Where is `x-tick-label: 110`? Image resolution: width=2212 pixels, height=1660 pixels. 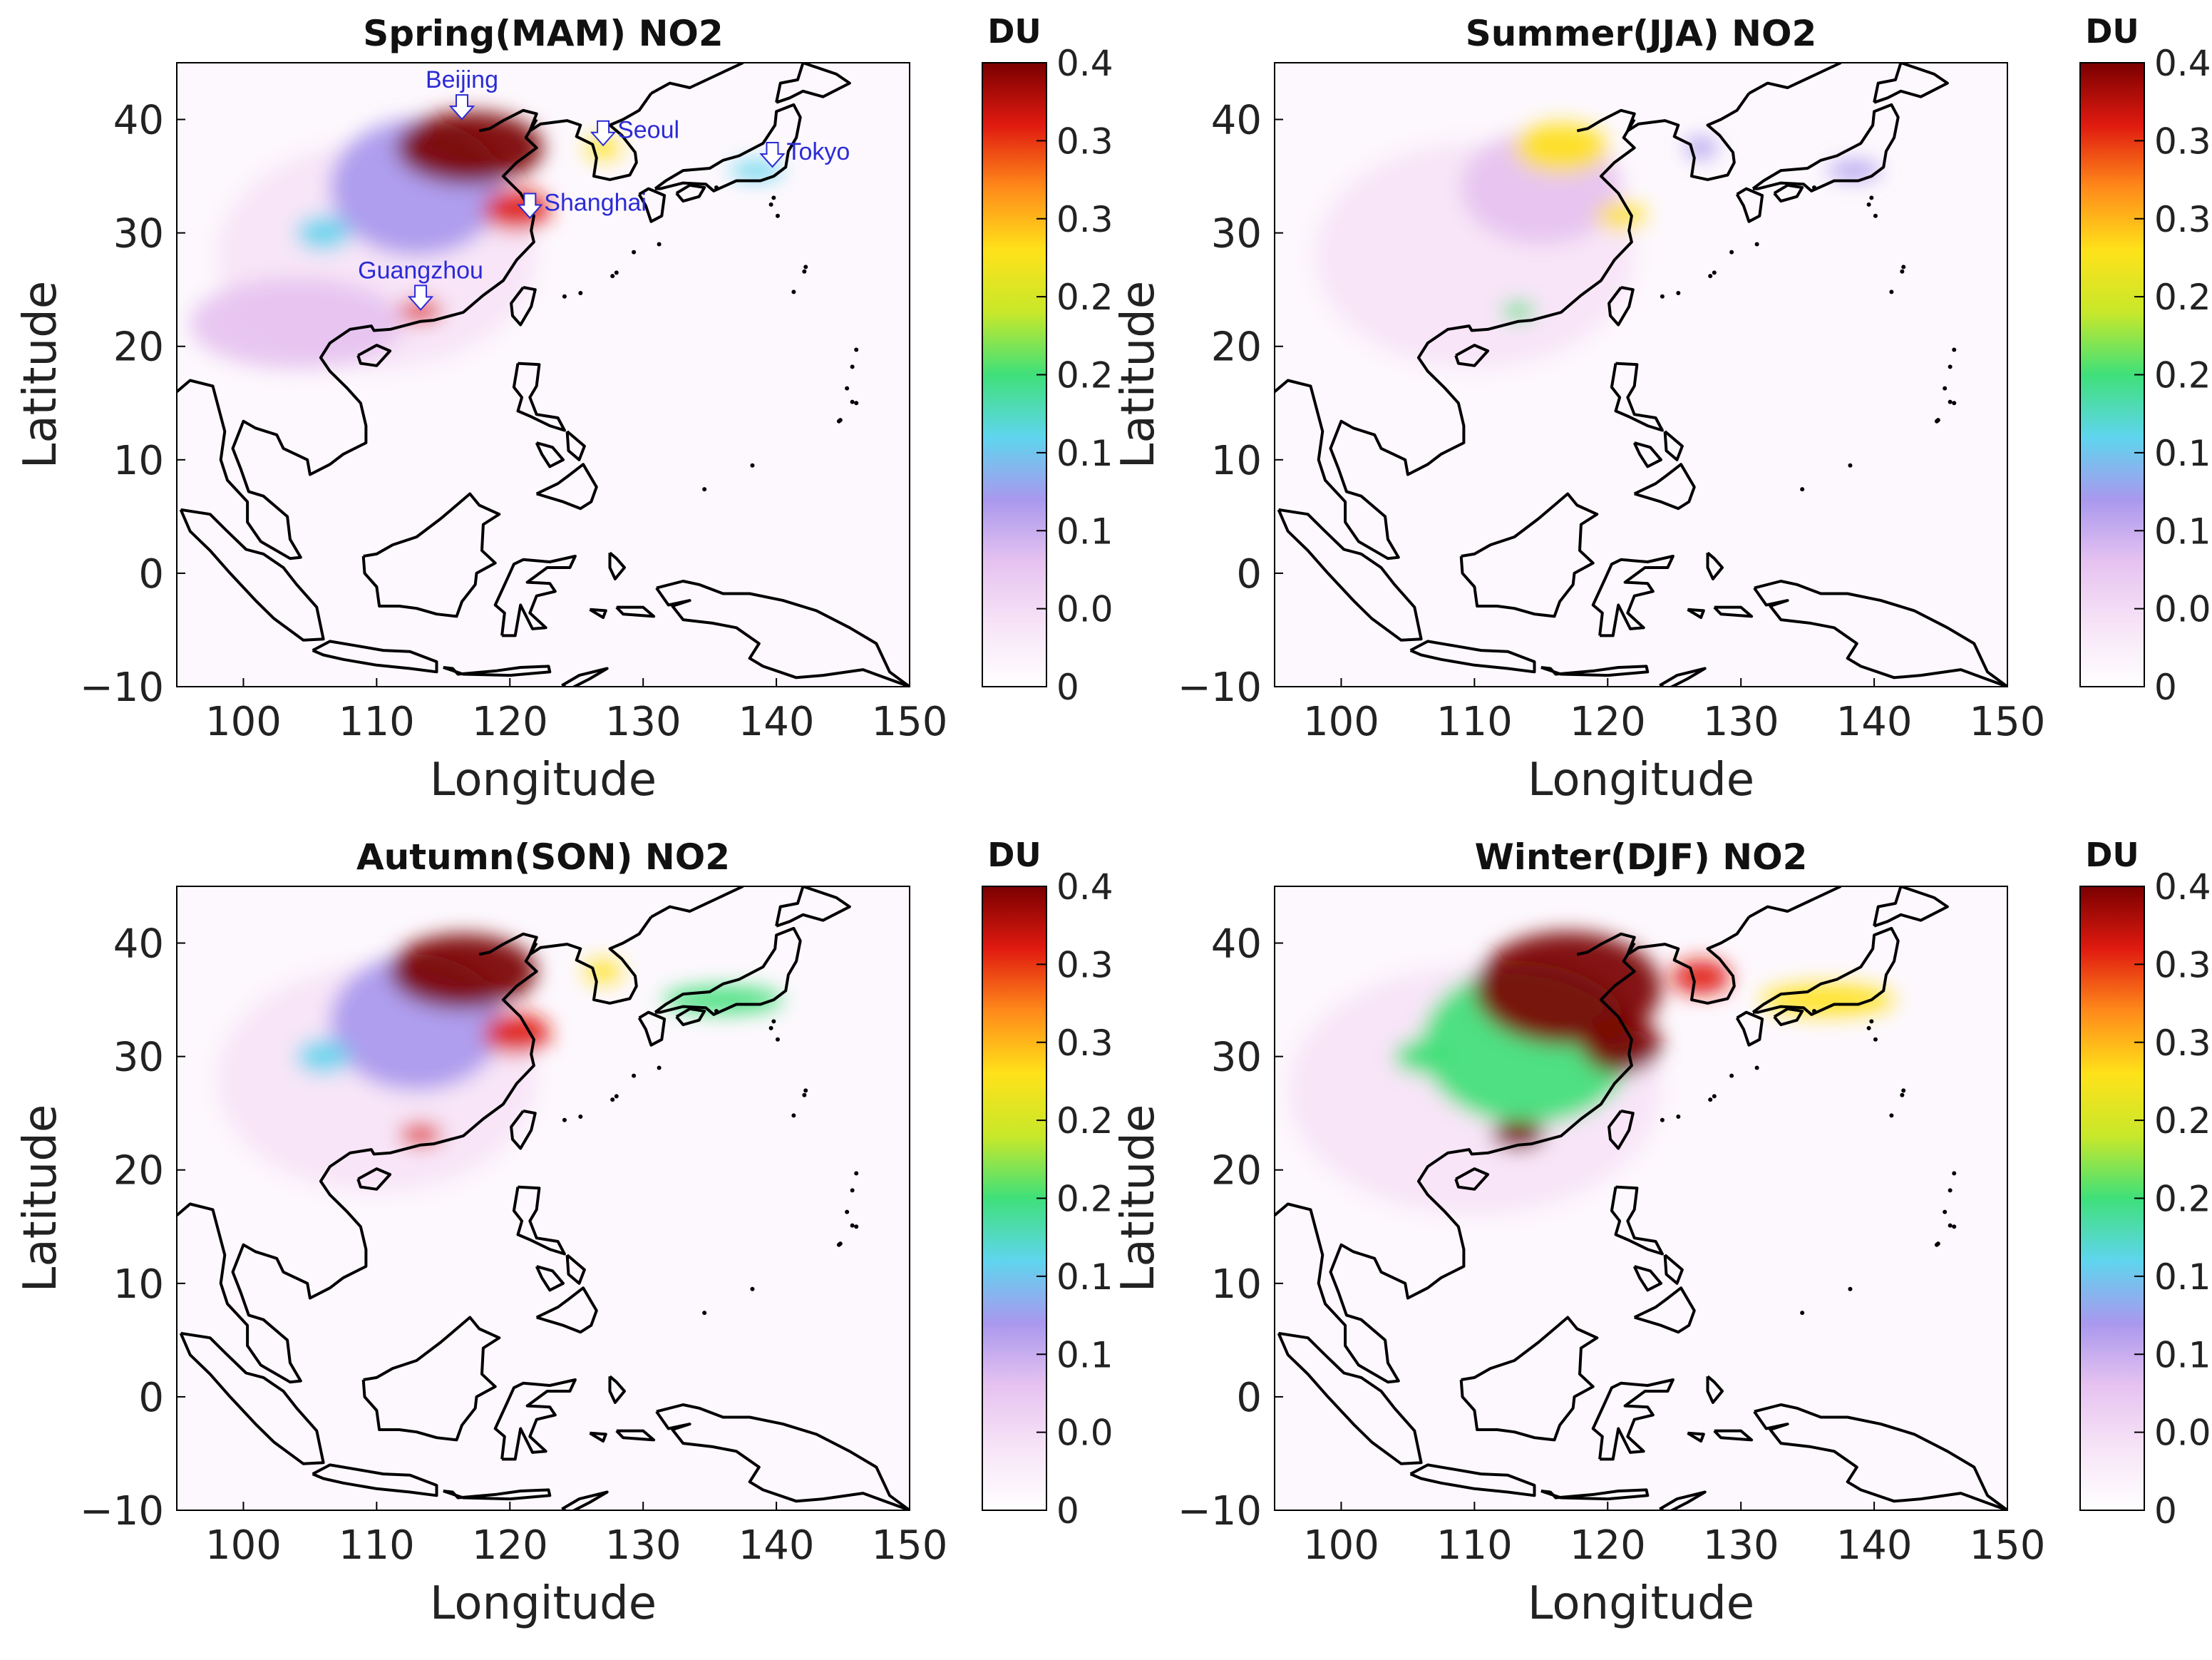
x-tick-label: 110 is located at coordinates (377, 722).